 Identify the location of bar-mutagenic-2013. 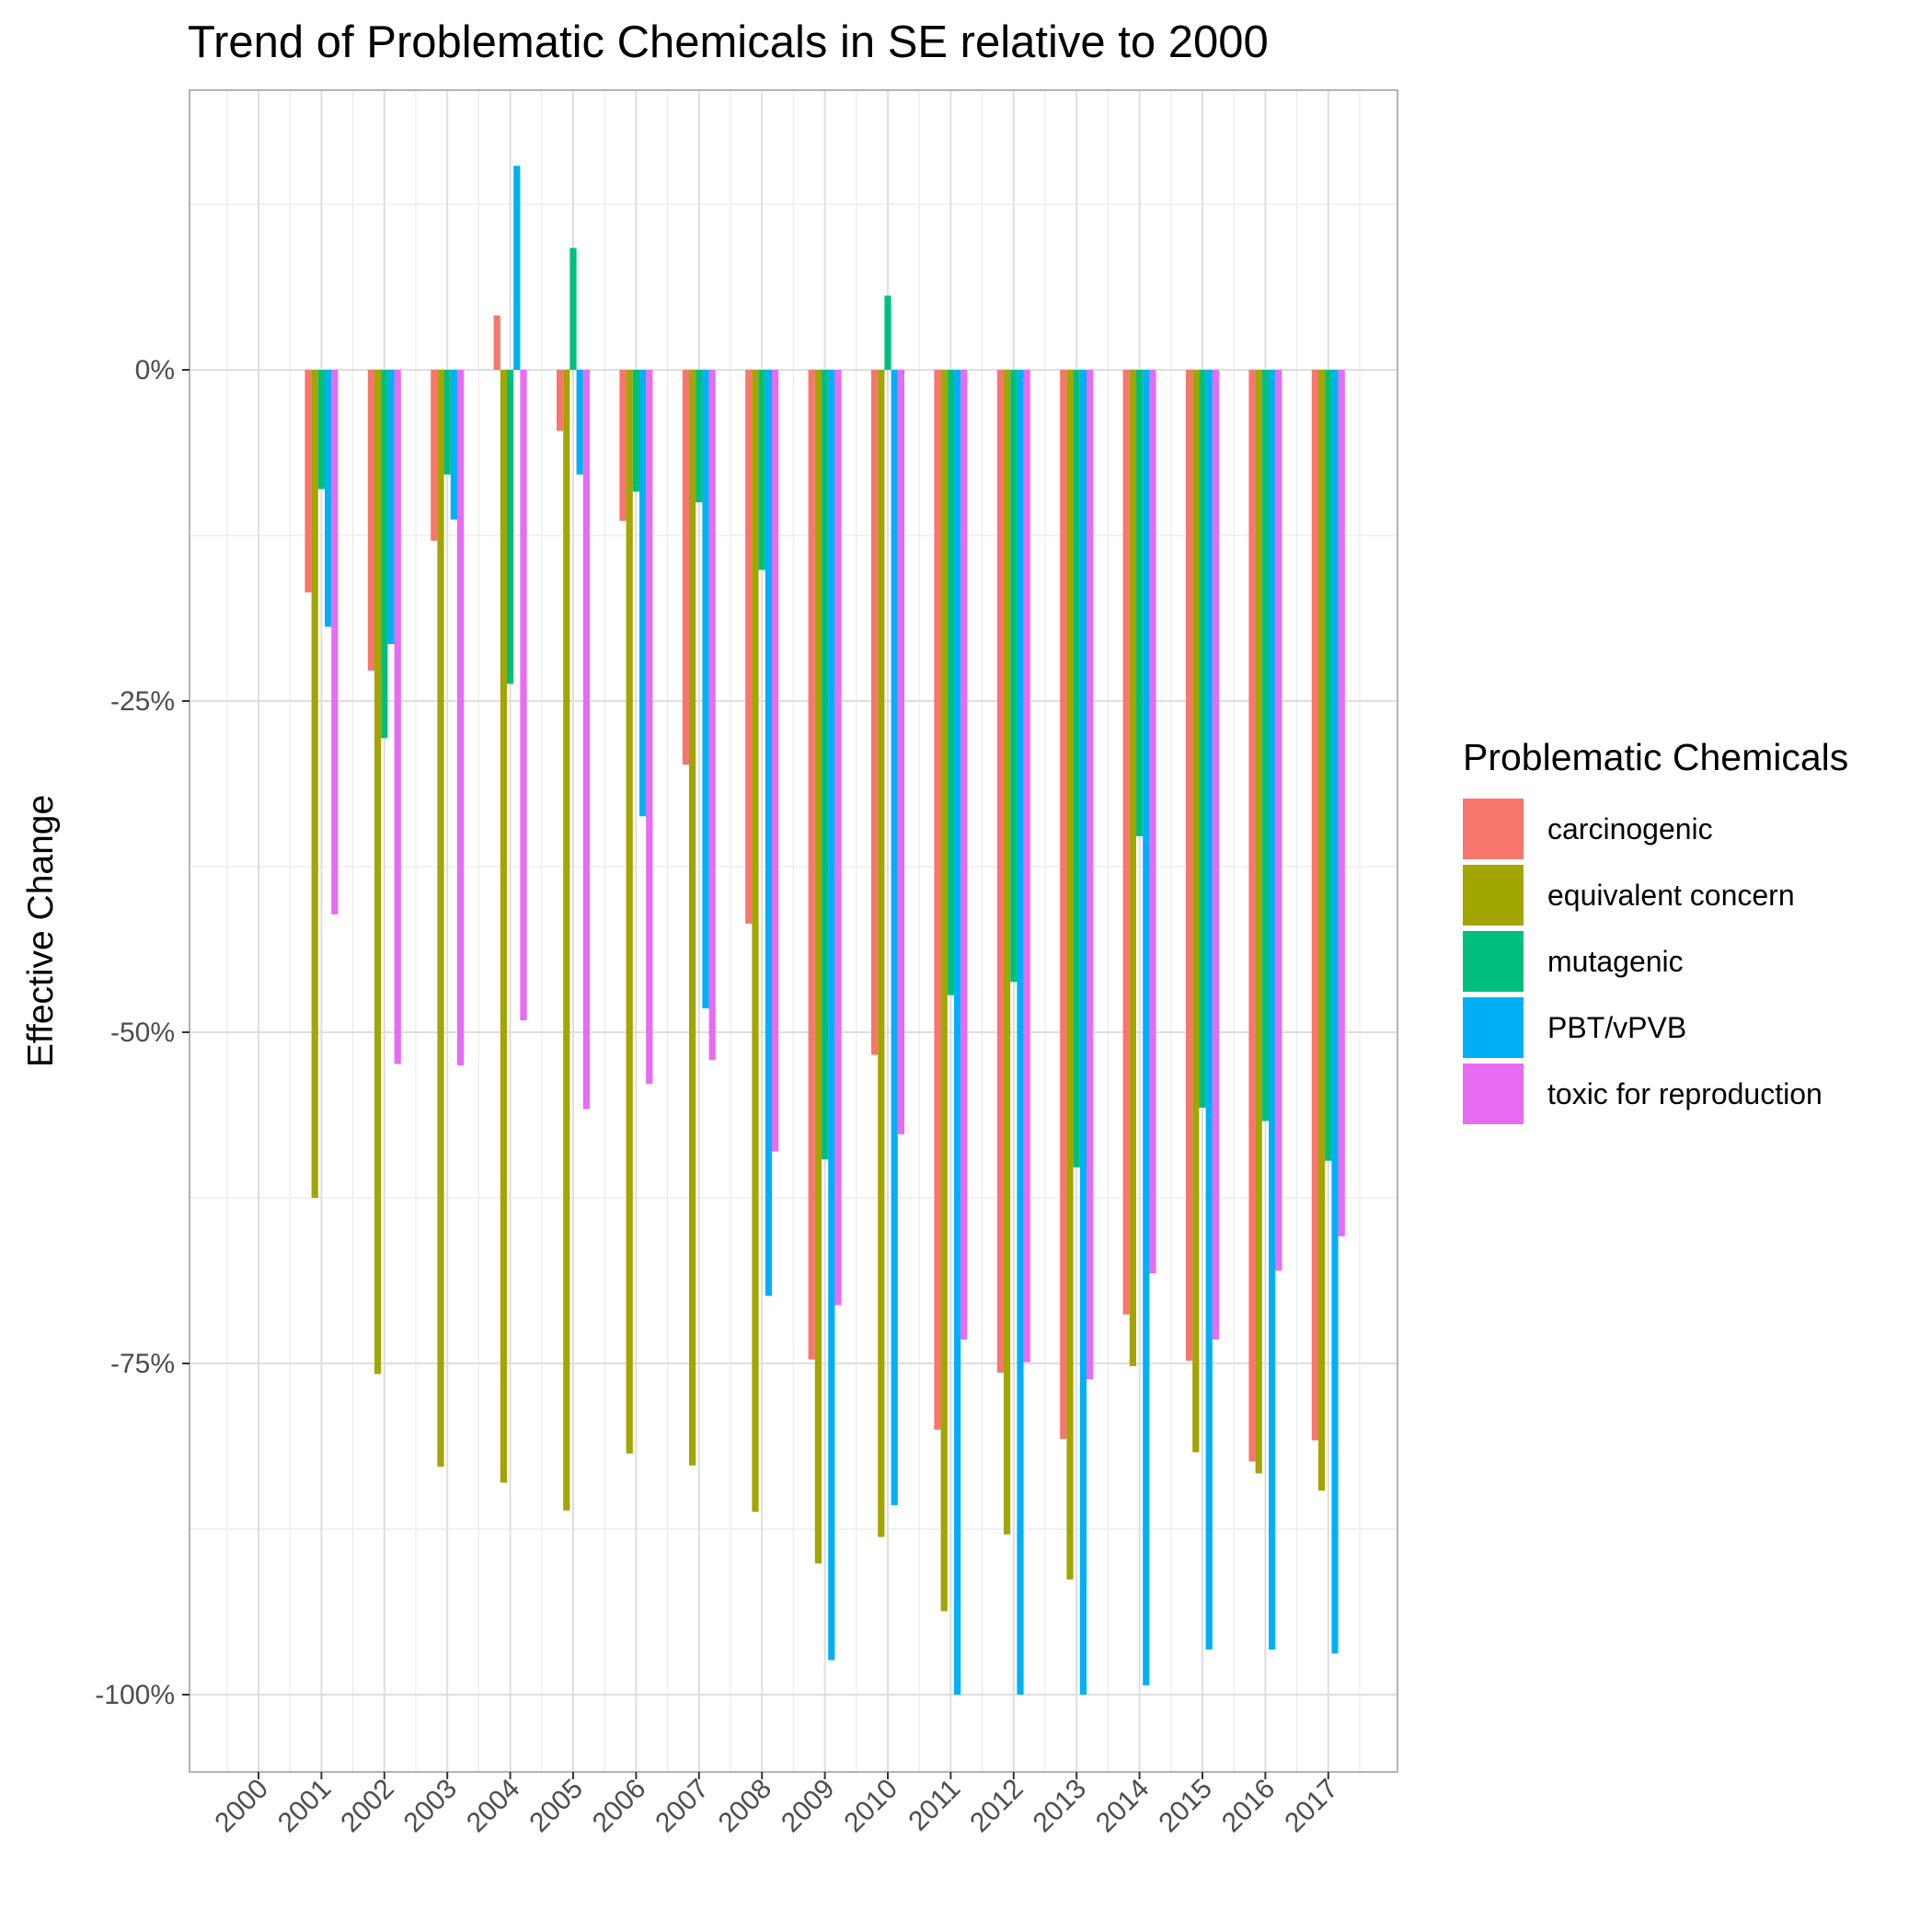
(1076, 768).